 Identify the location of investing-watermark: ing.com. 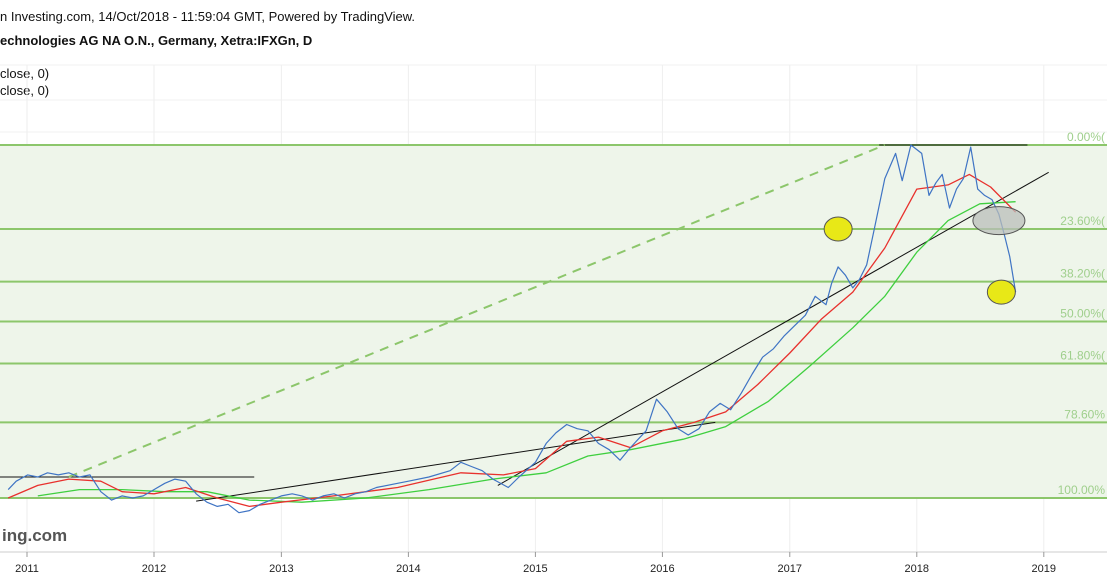
(34, 535).